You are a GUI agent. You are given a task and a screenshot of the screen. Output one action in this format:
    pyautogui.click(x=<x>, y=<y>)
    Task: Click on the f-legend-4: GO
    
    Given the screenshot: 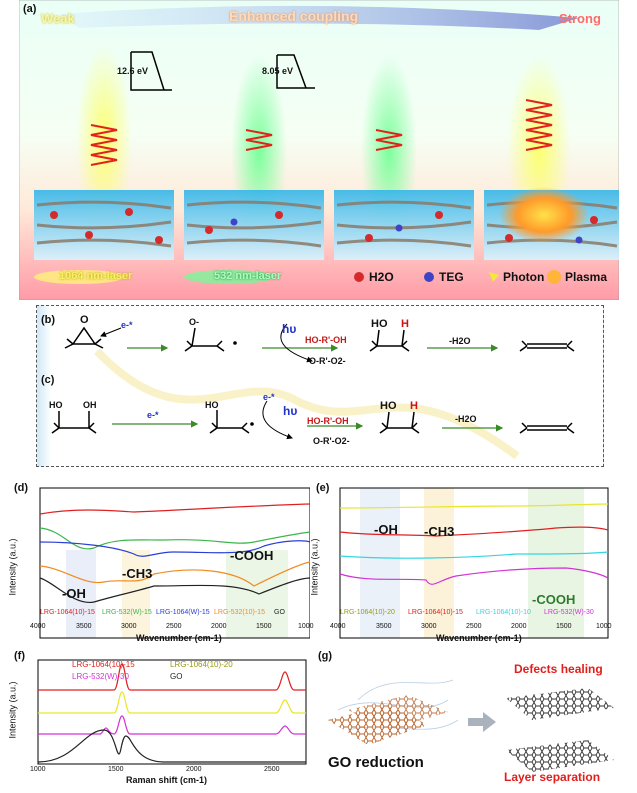 What is the action you would take?
    pyautogui.click(x=176, y=676)
    